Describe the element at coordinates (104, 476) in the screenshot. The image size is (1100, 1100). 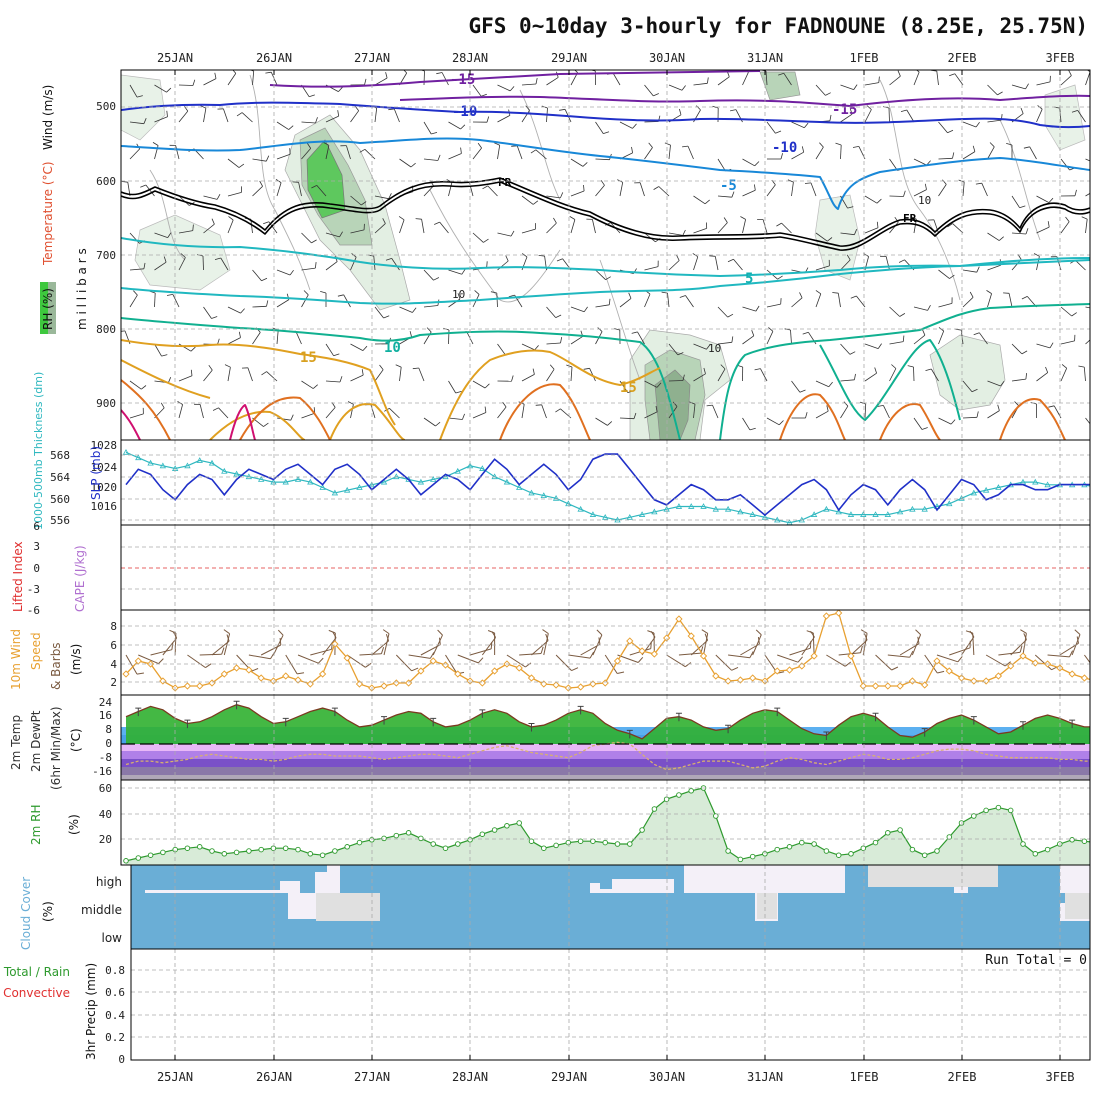
I see `slp-axis-right: 1028 1024 1020 1016` at that location.